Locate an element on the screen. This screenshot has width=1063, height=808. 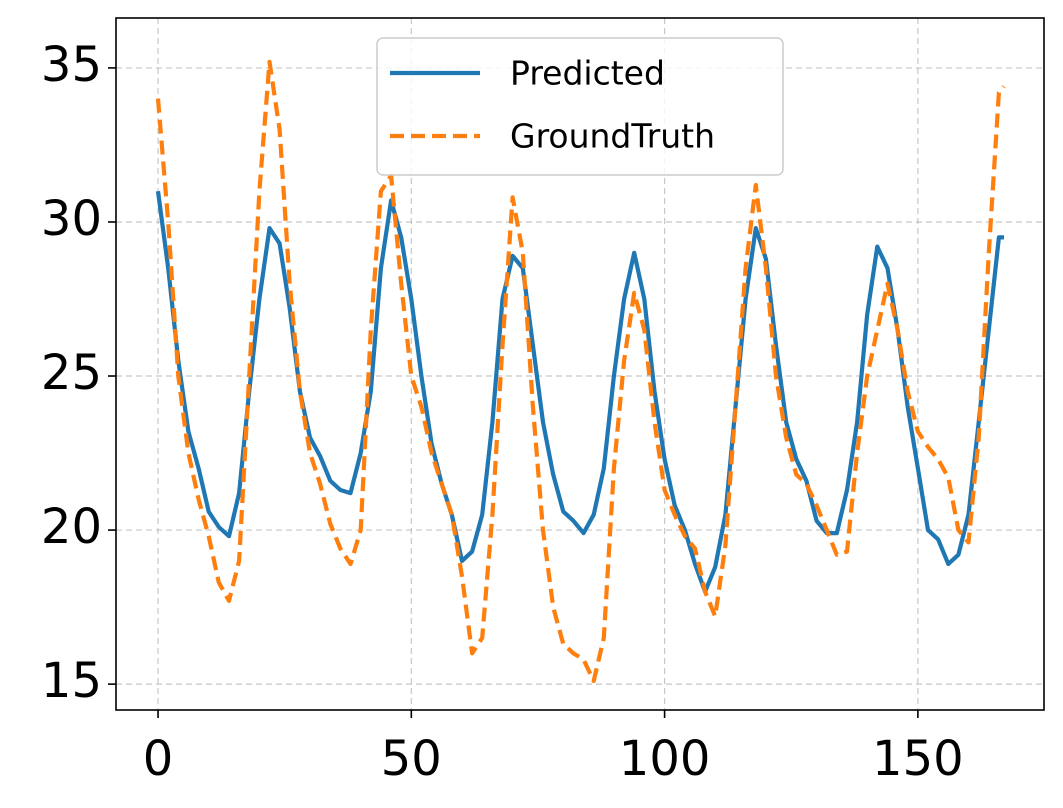
x-tick-label: 150 is located at coordinates (918, 759).